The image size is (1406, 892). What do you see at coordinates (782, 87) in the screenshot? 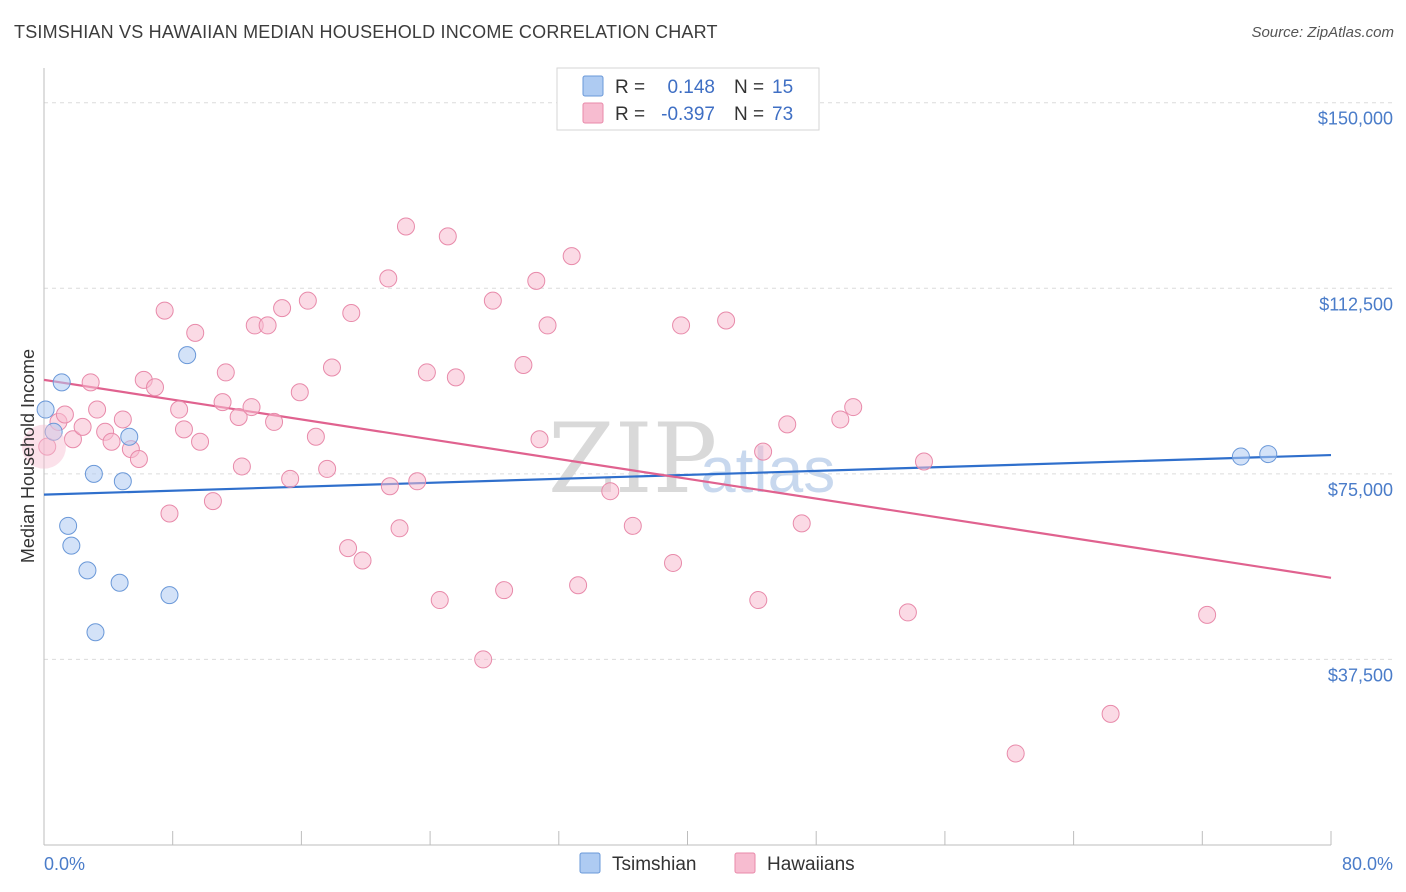
I see `legend-tsimshian-n-value: 15` at bounding box center [782, 87].